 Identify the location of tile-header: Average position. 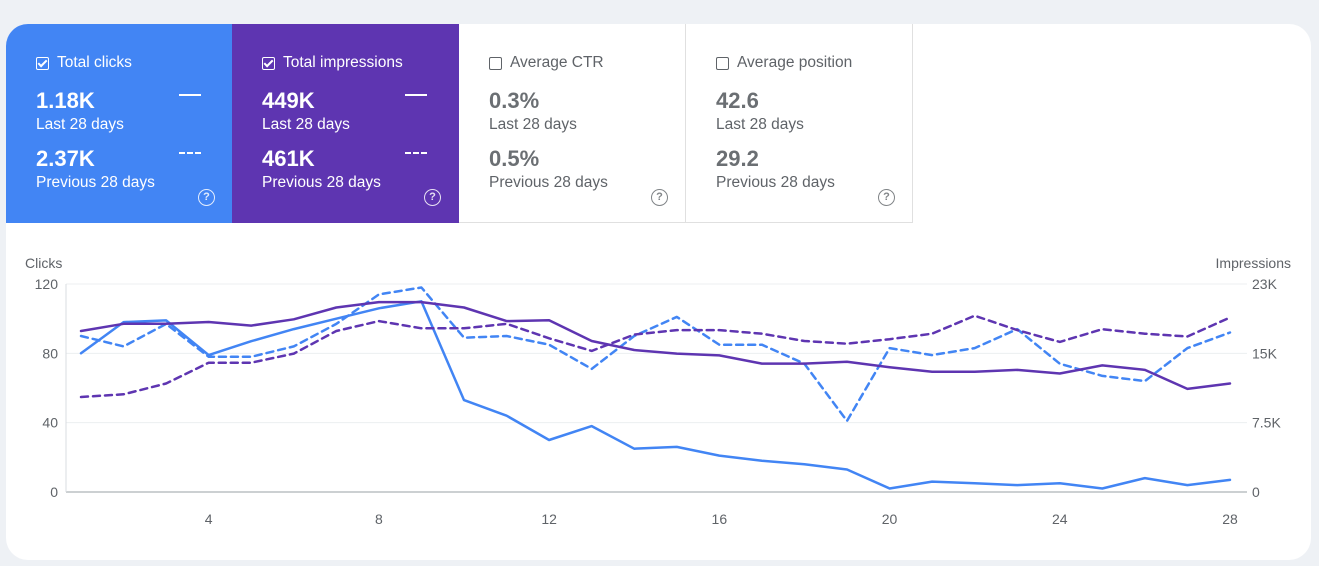
(784, 63).